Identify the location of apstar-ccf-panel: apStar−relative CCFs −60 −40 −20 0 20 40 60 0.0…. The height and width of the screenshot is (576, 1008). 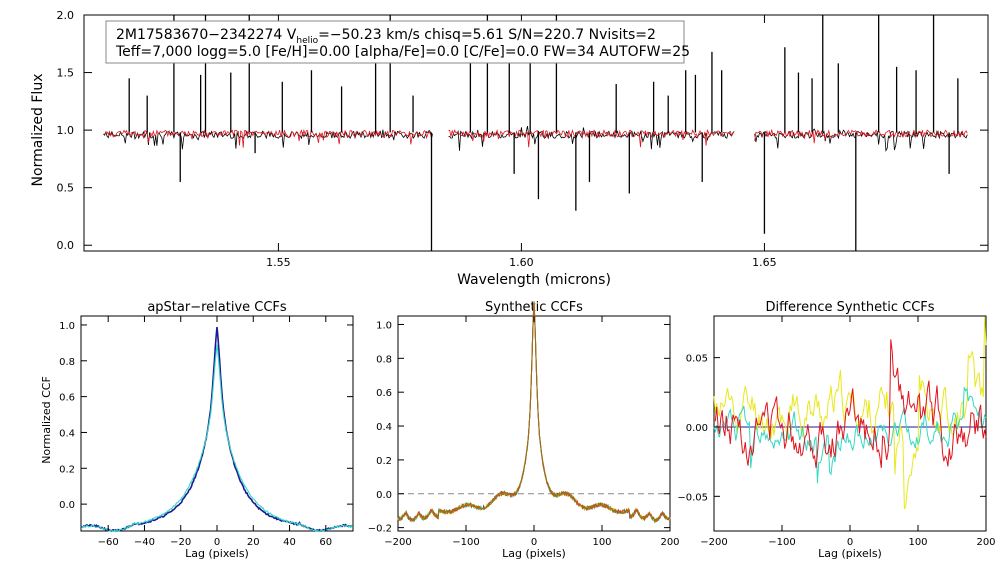
(197, 430).